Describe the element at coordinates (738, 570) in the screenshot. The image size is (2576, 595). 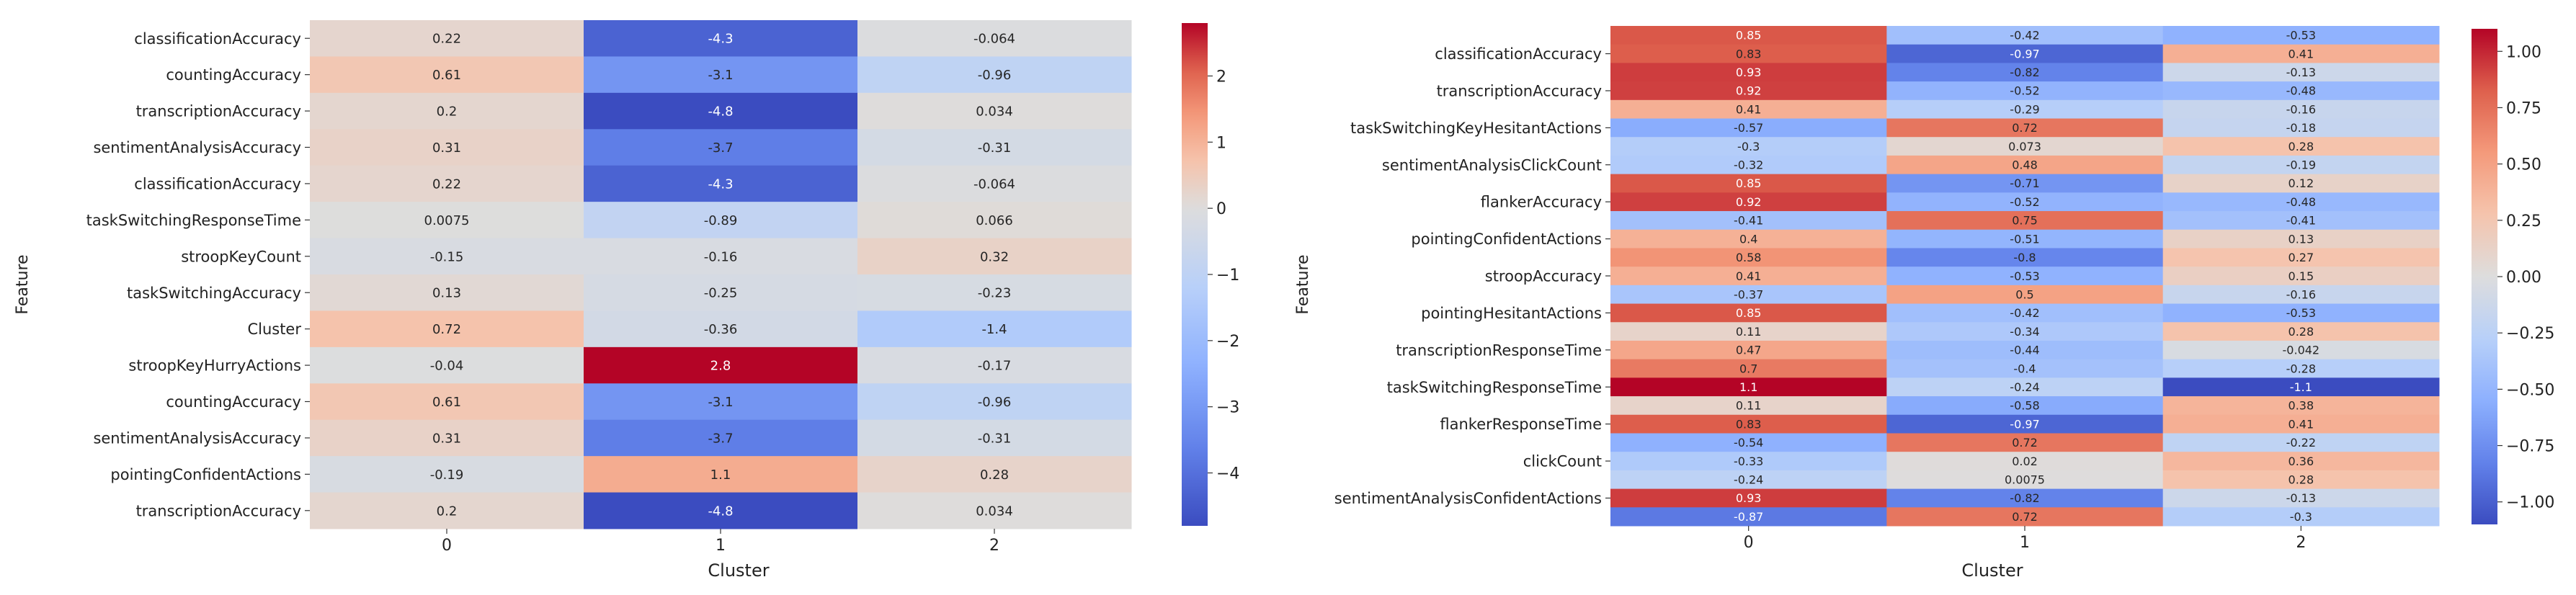
I see `x-axis-label: Cluster` at that location.